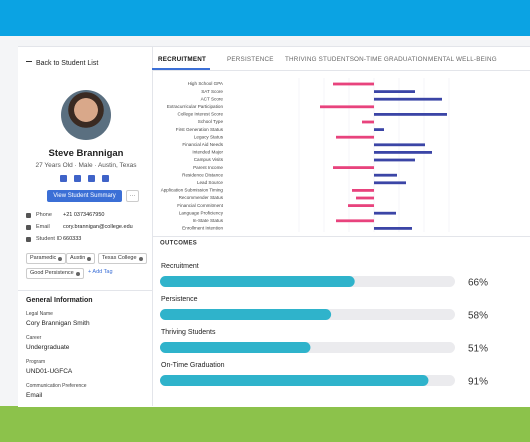 This screenshot has height=442, width=530. Describe the element at coordinates (210, 182) in the screenshot. I see `factor-label: Lead Source` at that location.